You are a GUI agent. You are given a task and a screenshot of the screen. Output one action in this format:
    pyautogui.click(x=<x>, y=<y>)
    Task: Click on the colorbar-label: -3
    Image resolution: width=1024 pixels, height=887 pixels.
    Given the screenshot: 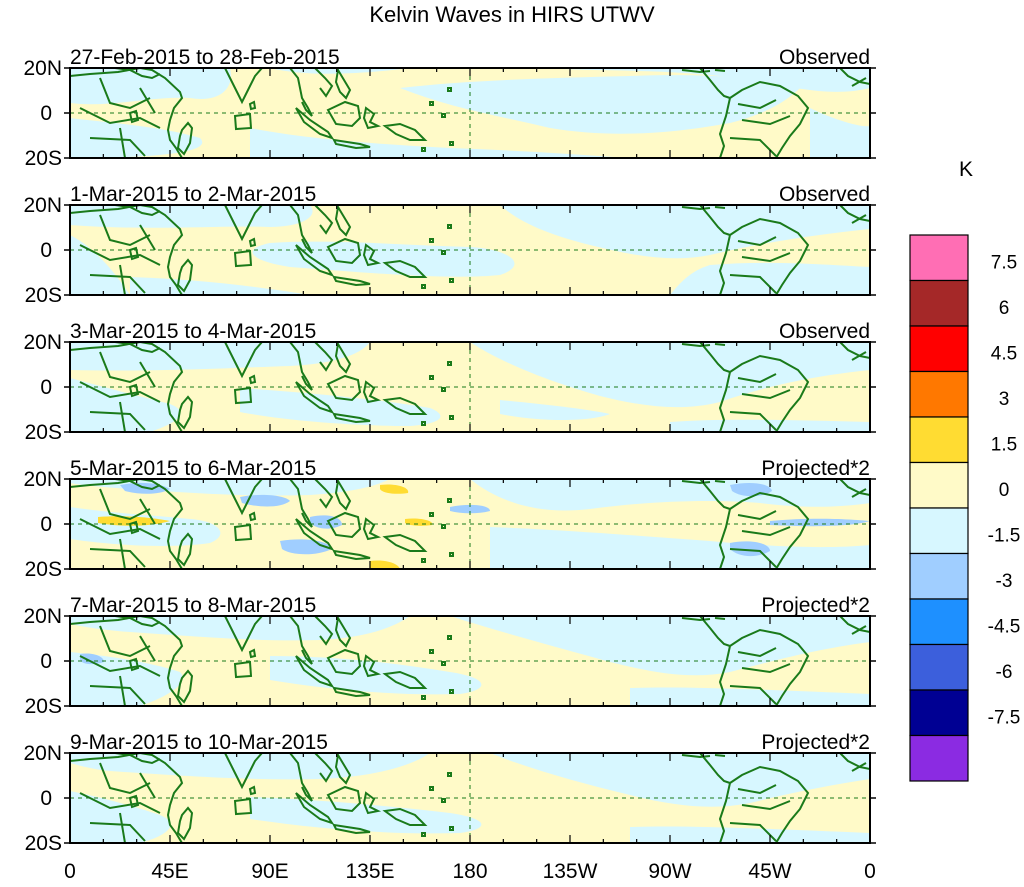 What is the action you would take?
    pyautogui.click(x=1004, y=581)
    